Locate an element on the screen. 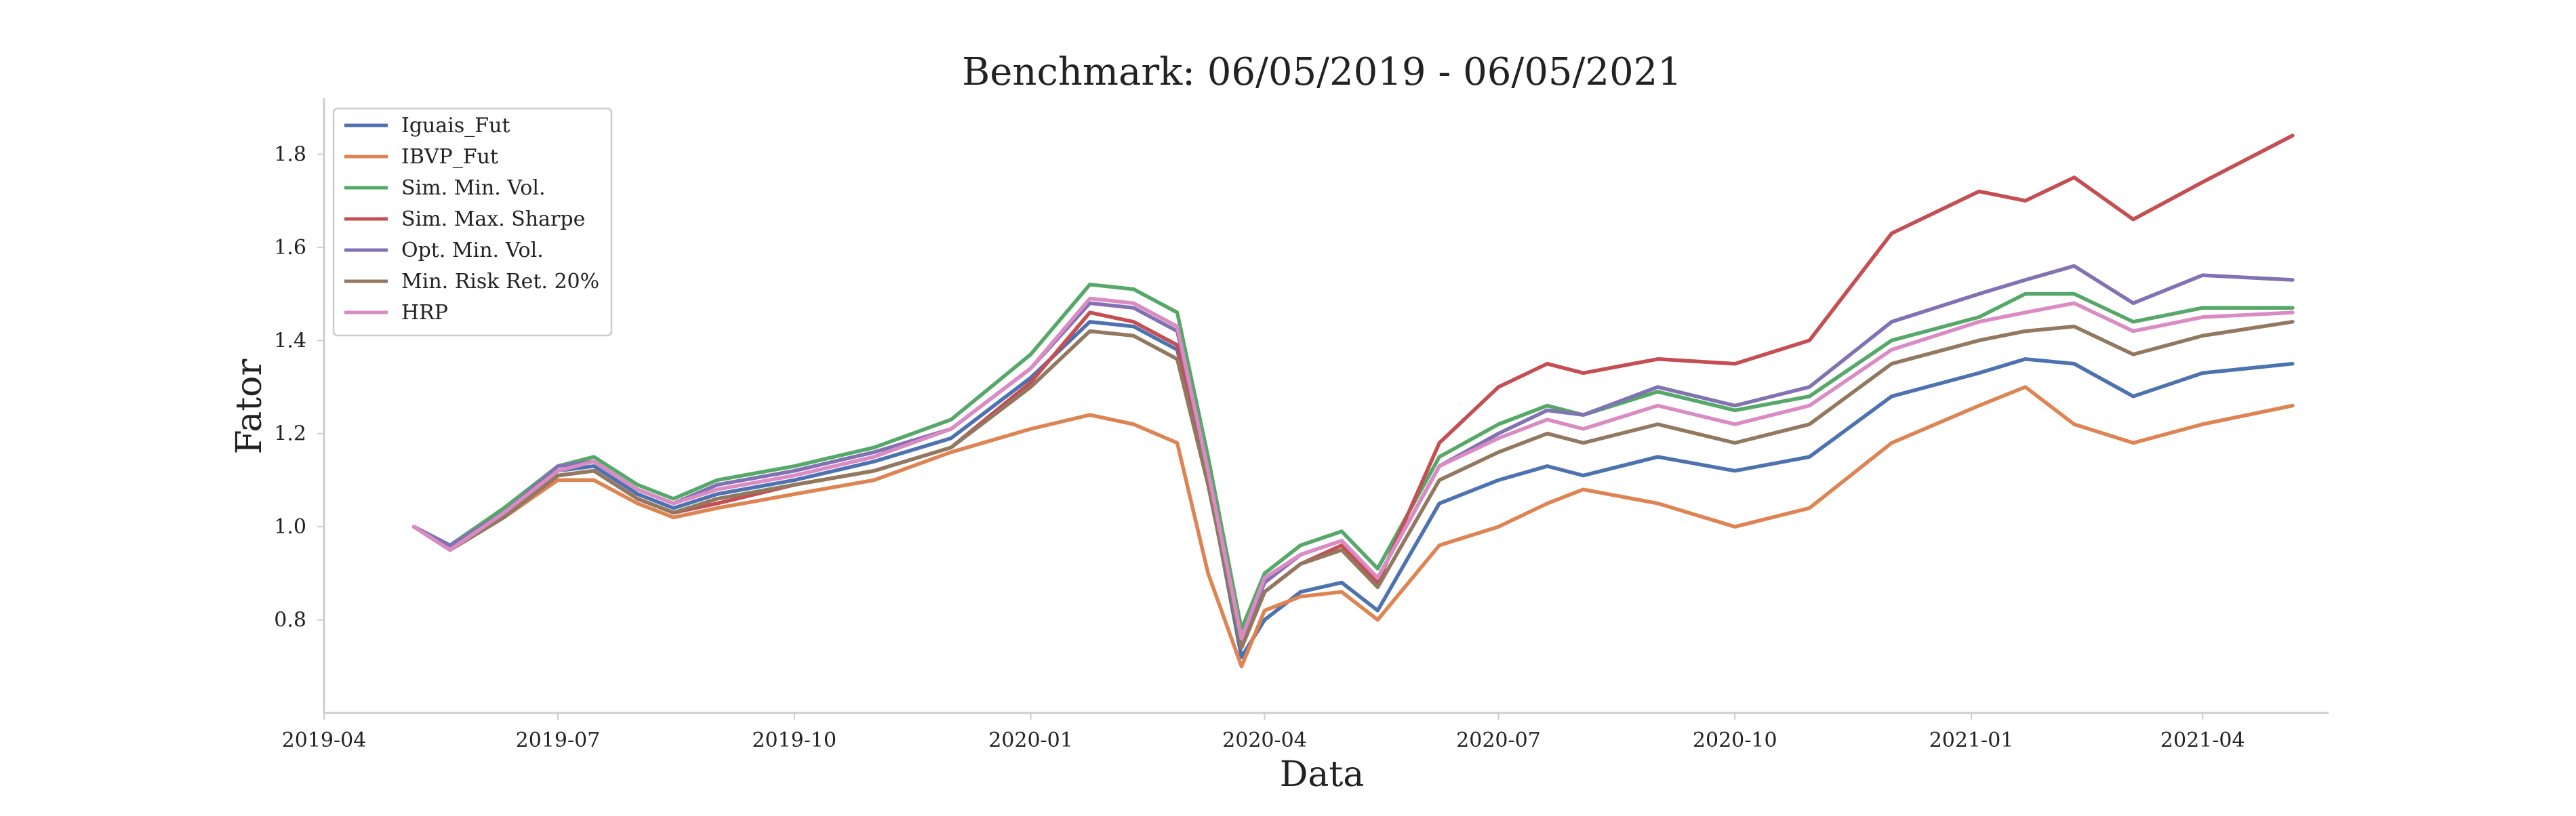 This screenshot has width=2576, height=816. x-tick-label: 2019-10 is located at coordinates (794, 740).